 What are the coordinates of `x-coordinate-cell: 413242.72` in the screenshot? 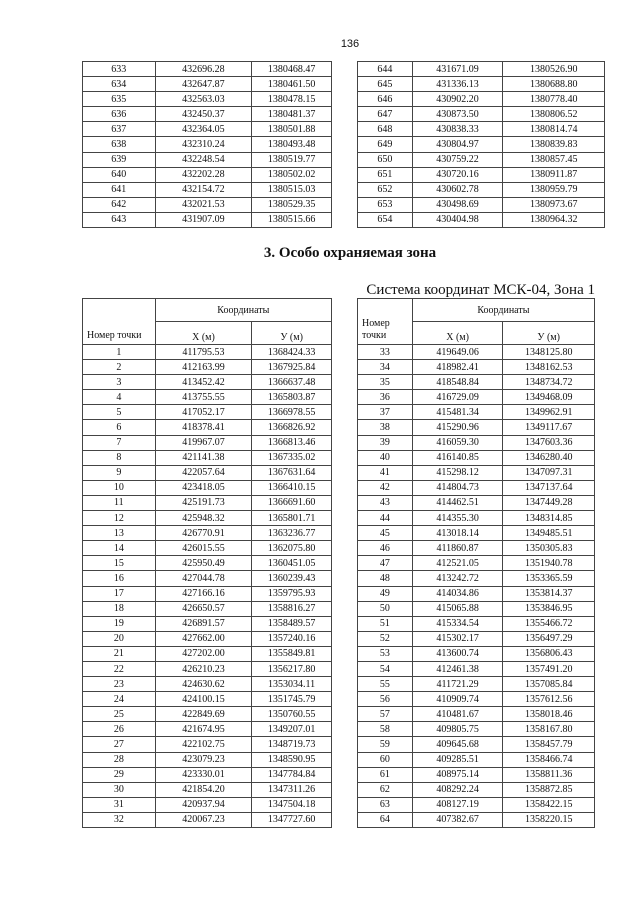 It's located at (457, 578).